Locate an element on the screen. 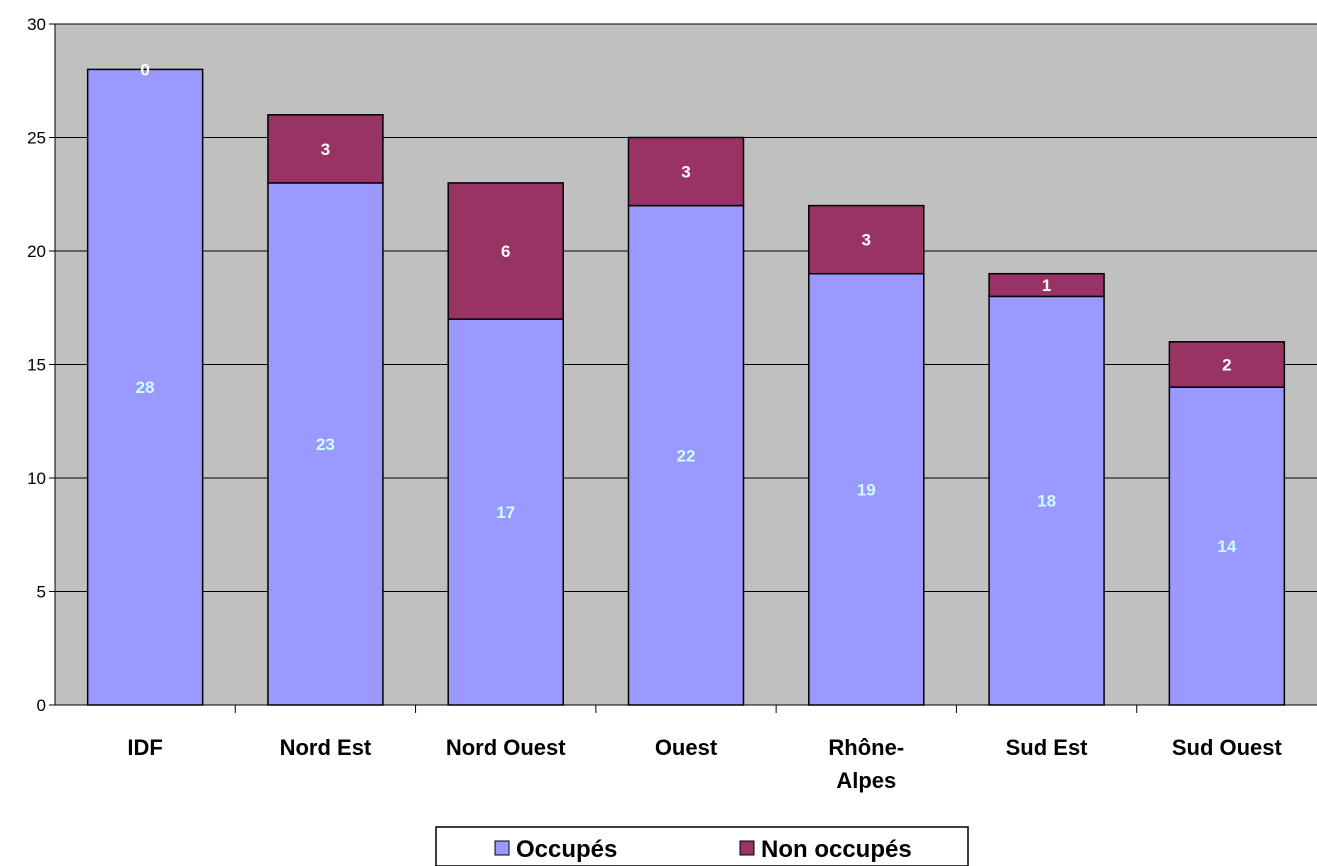 The width and height of the screenshot is (1317, 866). y-tick-label: 25 is located at coordinates (36, 138).